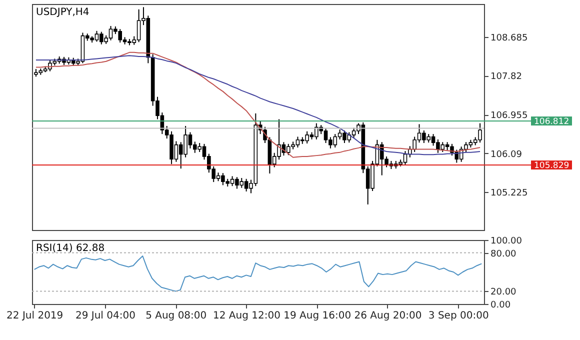 The width and height of the screenshot is (580, 340). What do you see at coordinates (509, 38) in the screenshot?
I see `y-tick-label: 108.685` at bounding box center [509, 38].